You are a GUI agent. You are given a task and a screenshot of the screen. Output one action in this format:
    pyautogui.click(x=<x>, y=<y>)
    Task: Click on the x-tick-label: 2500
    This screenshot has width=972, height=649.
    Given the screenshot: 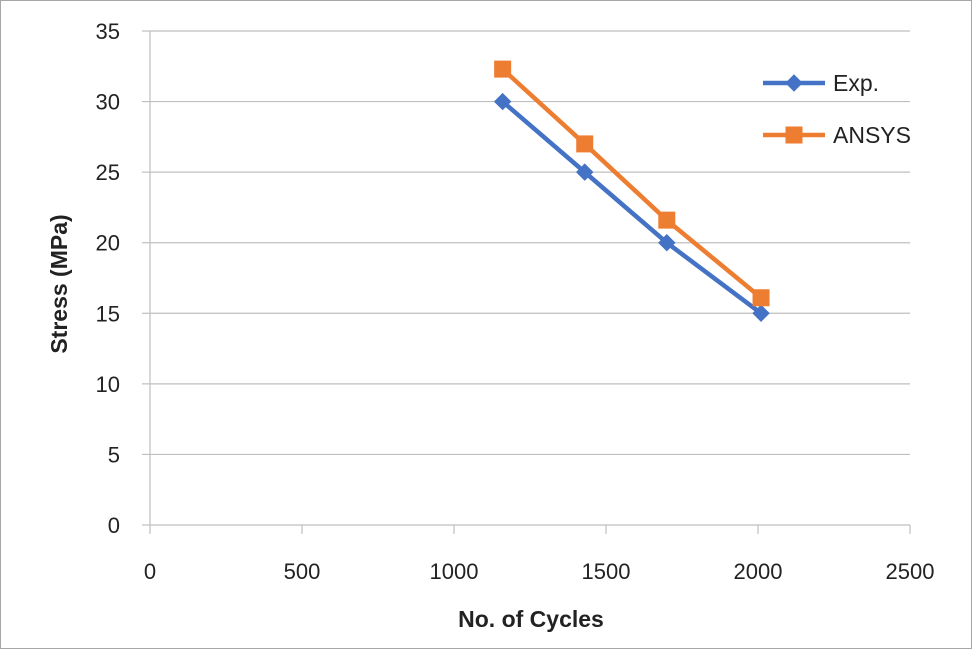 What is the action you would take?
    pyautogui.click(x=910, y=571)
    